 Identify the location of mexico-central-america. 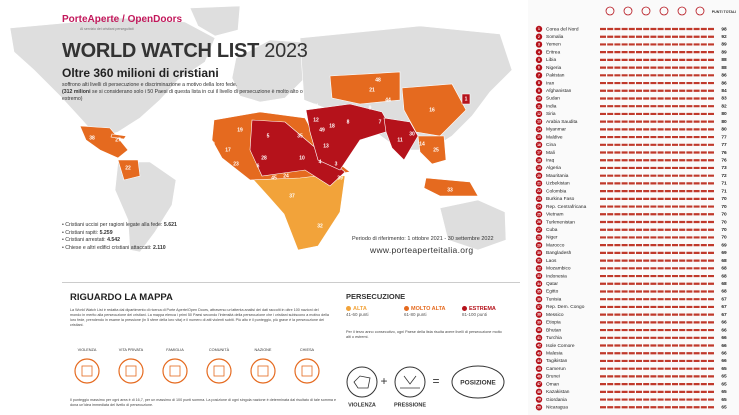
(104, 142).